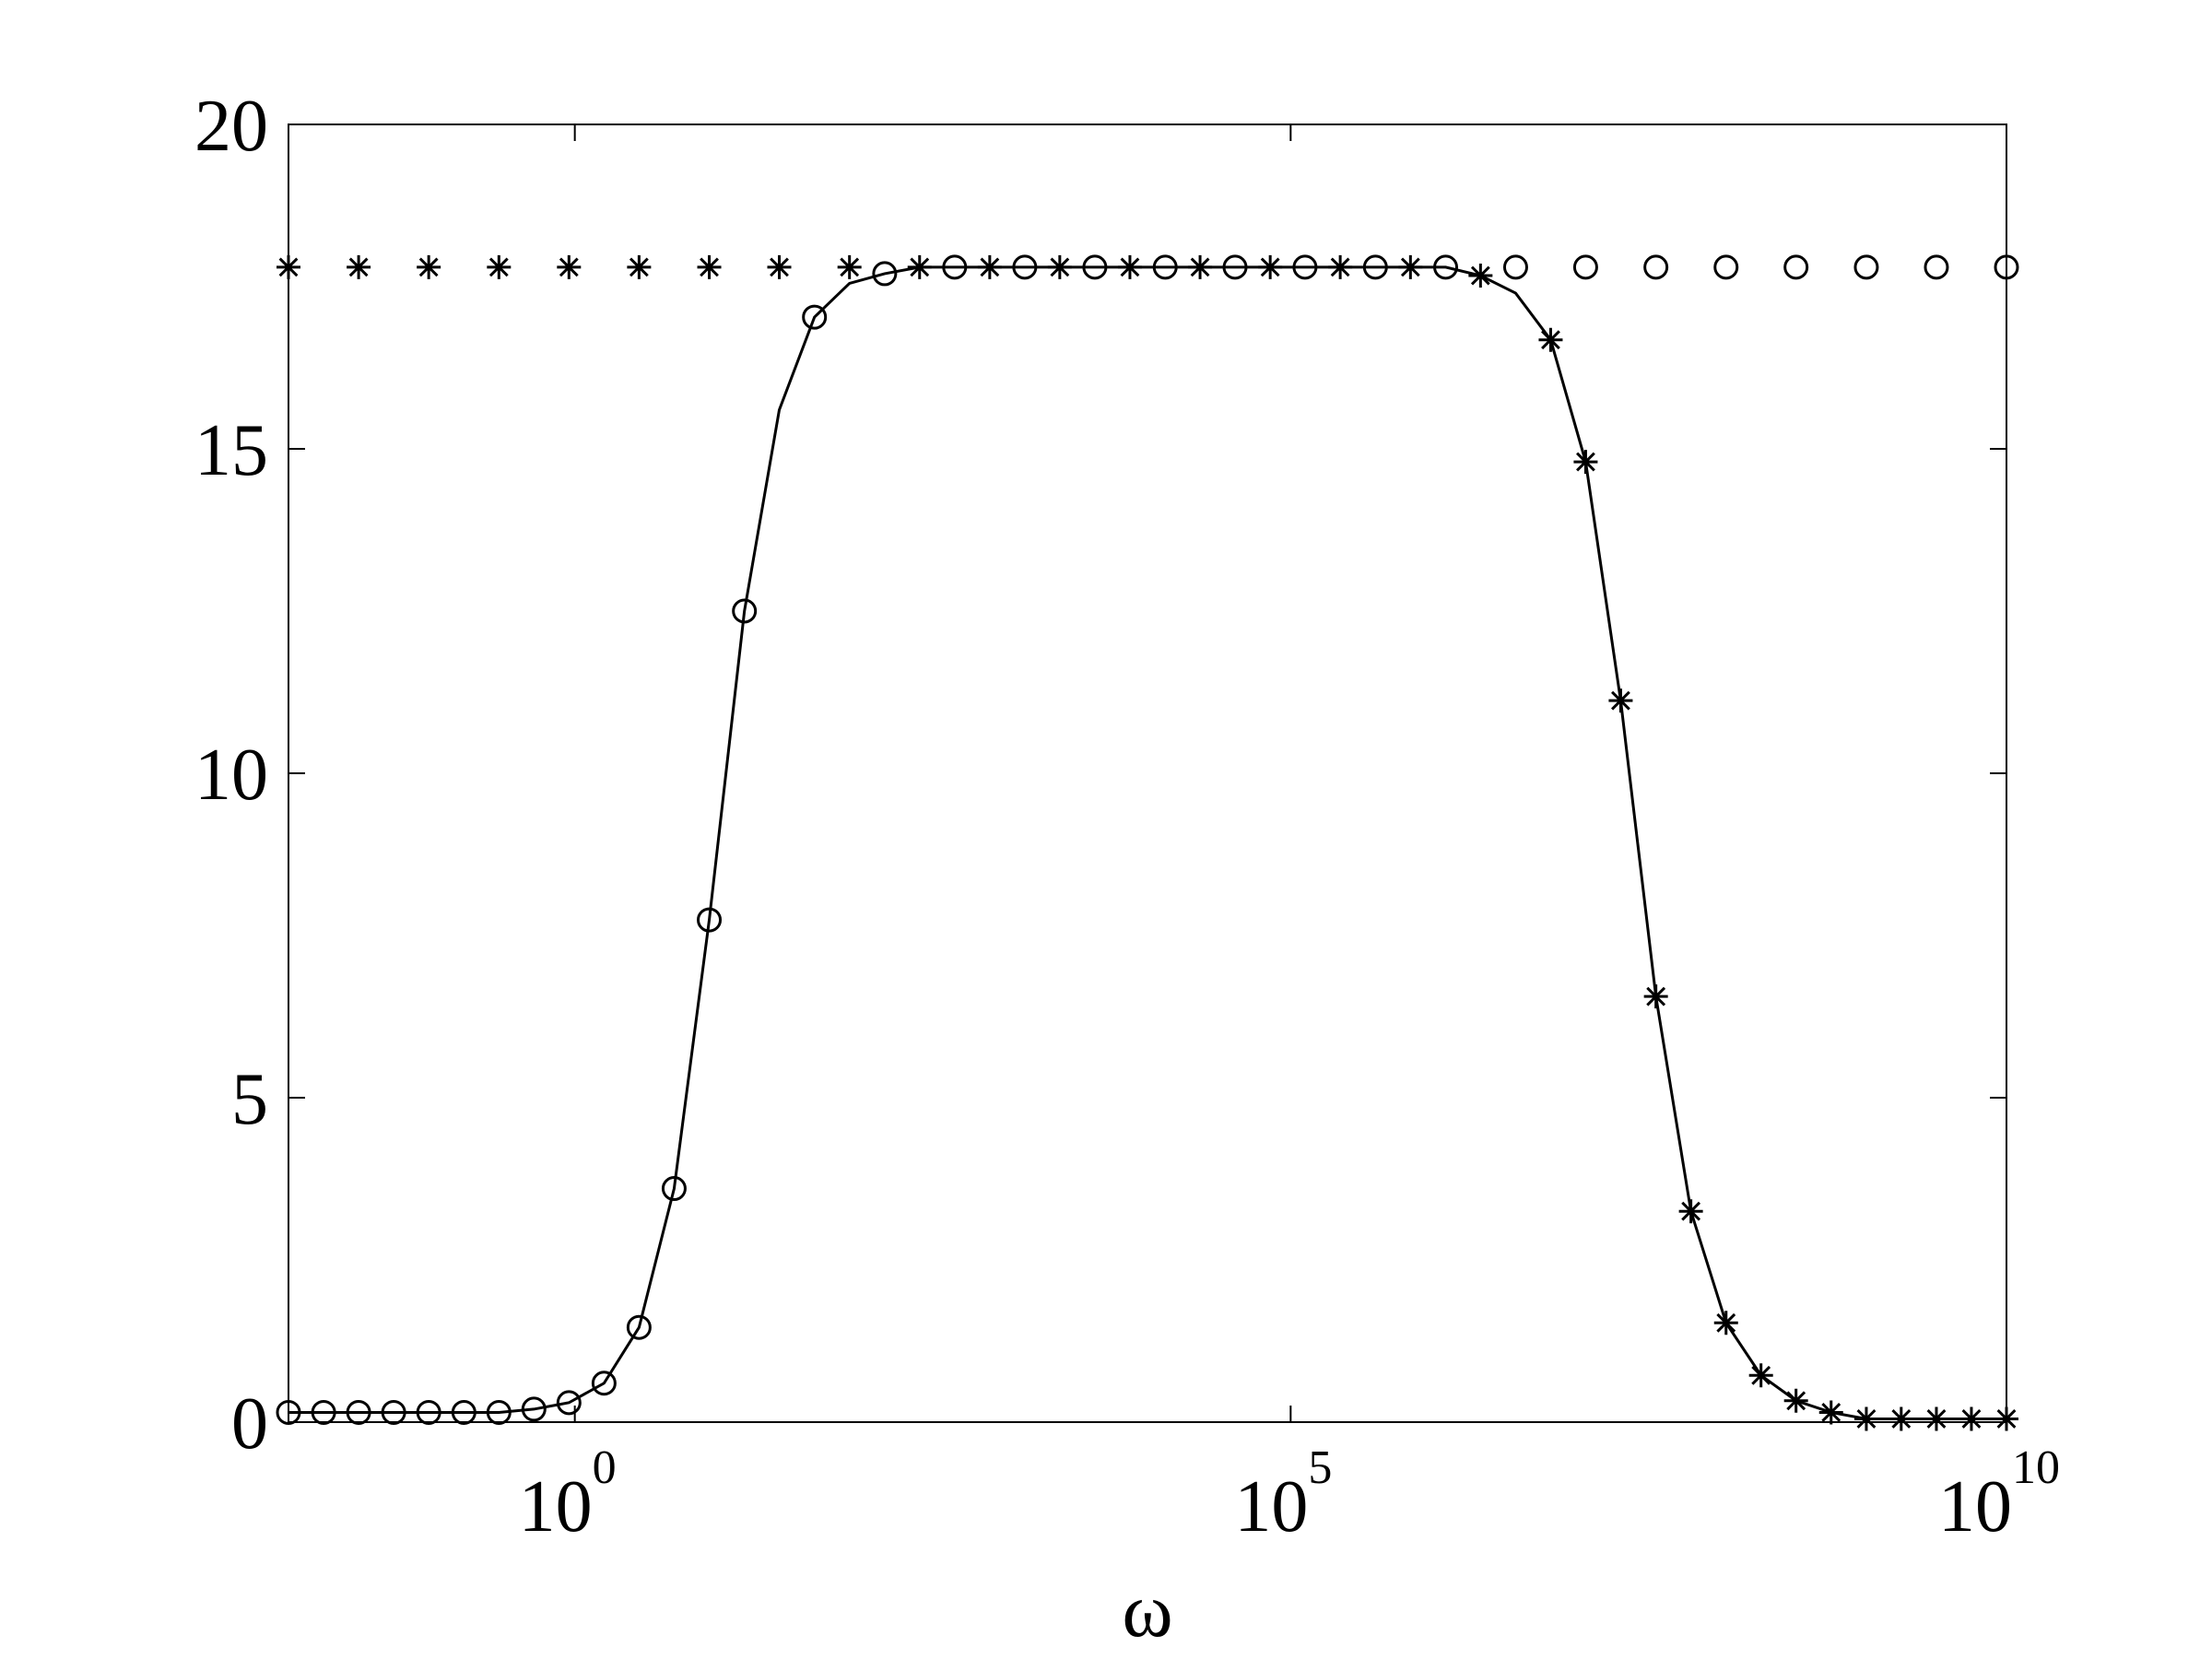  What do you see at coordinates (605, 1467) in the screenshot?
I see `x-tick-exponent: 0` at bounding box center [605, 1467].